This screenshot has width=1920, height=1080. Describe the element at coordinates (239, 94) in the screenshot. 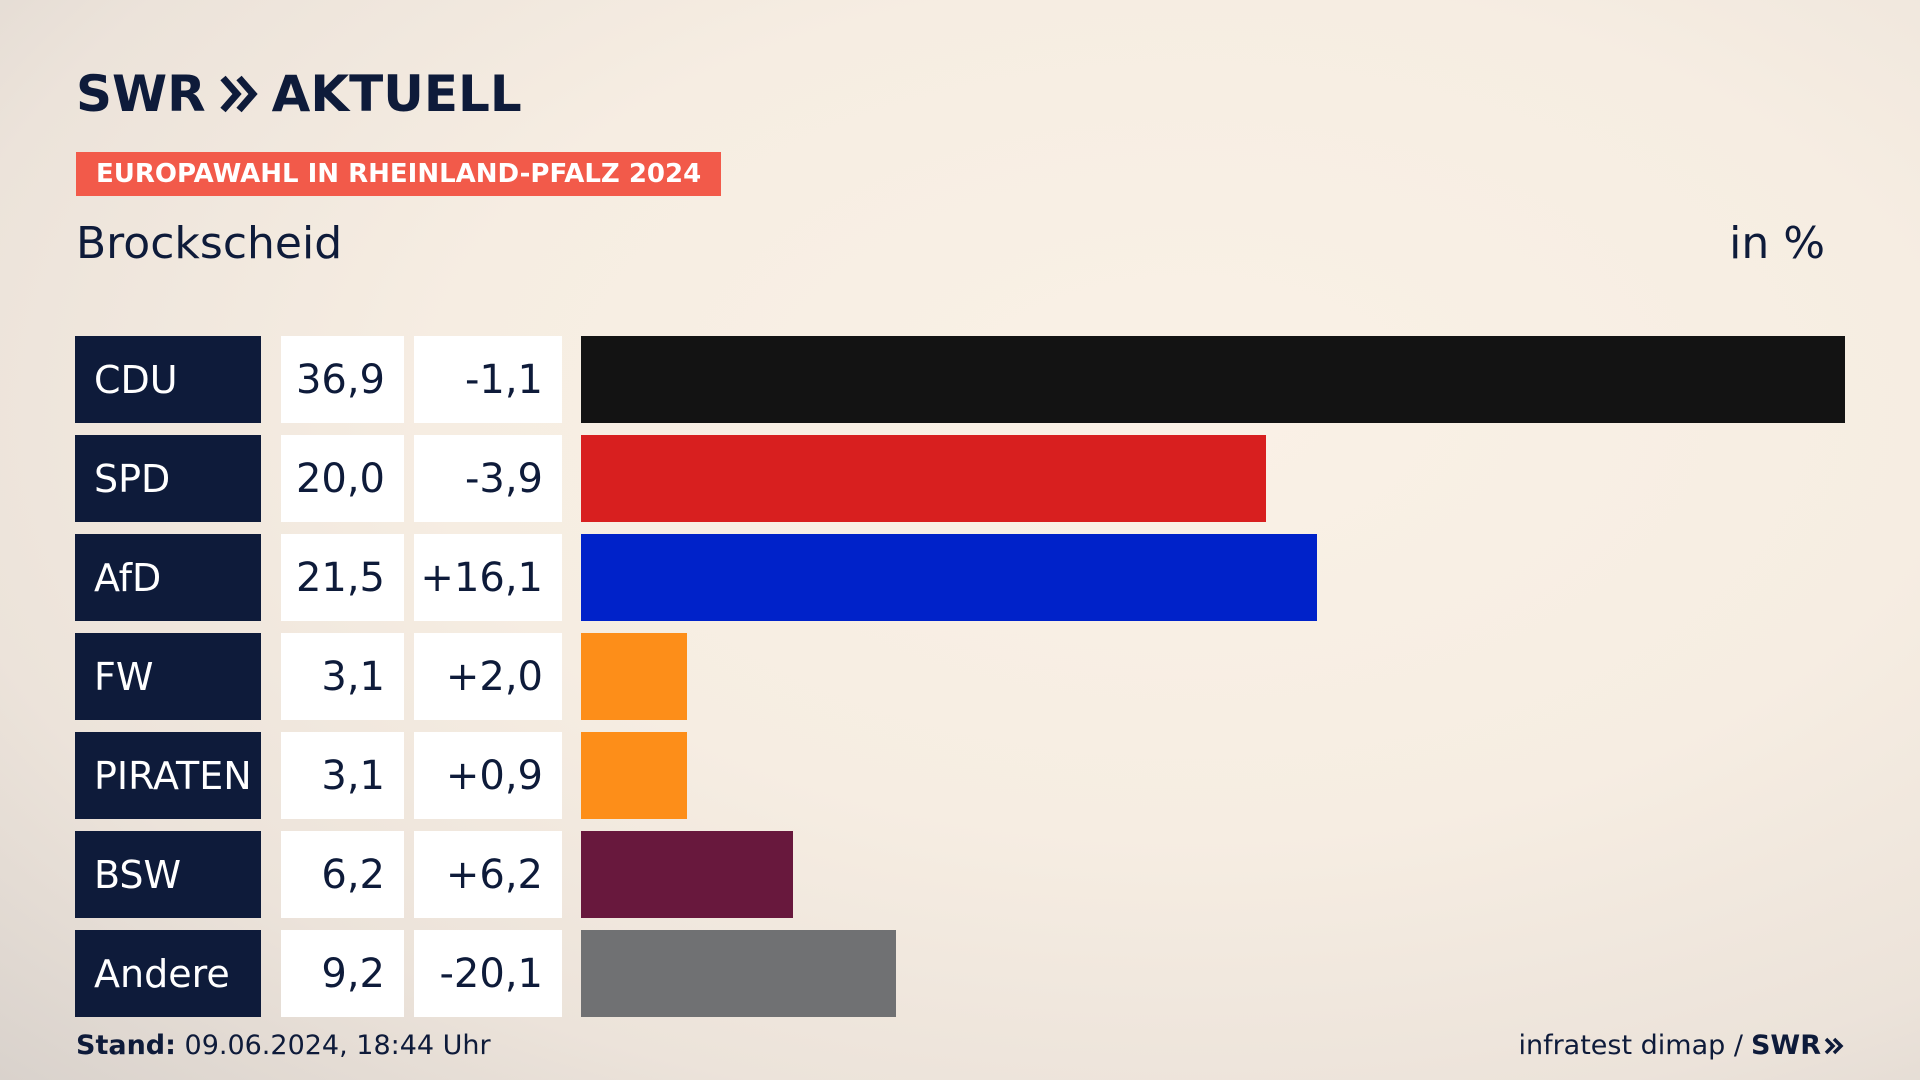

I see `double-chevron-icon` at that location.